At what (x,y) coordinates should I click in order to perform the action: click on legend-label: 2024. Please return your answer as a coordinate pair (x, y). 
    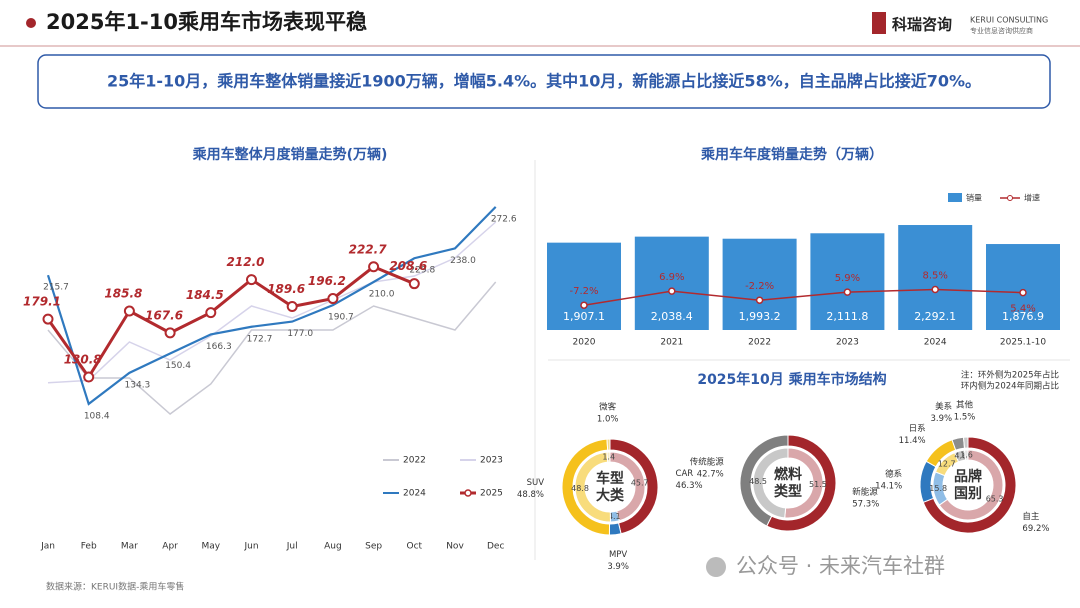
    Looking at the image, I should click on (414, 494).